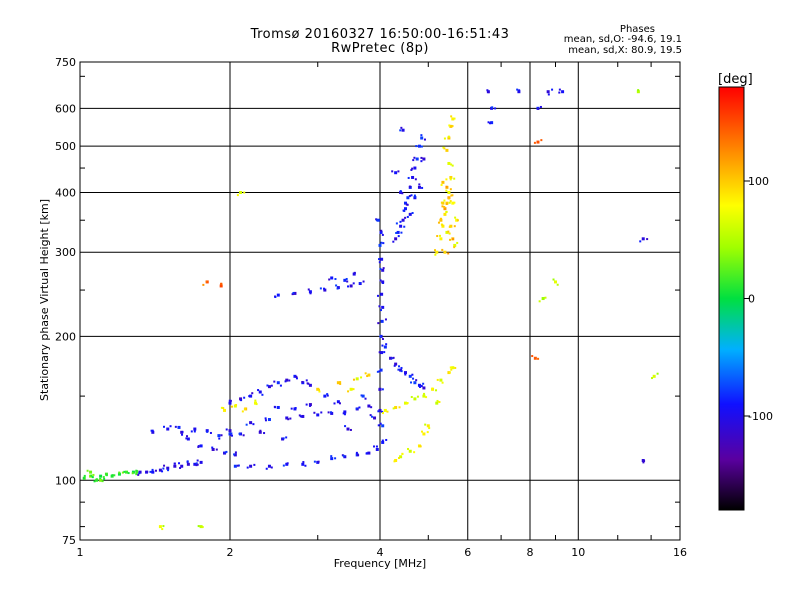 This screenshot has width=800, height=600. Describe the element at coordinates (65, 336) in the screenshot. I see `y-tick-label: 200` at that location.